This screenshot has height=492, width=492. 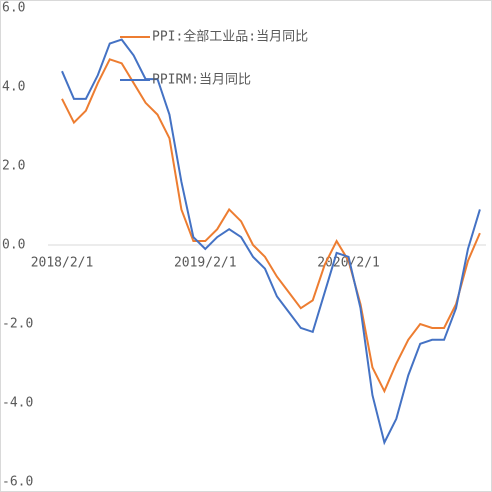 I want to click on y-tick-label: 6.0, so click(x=13, y=8).